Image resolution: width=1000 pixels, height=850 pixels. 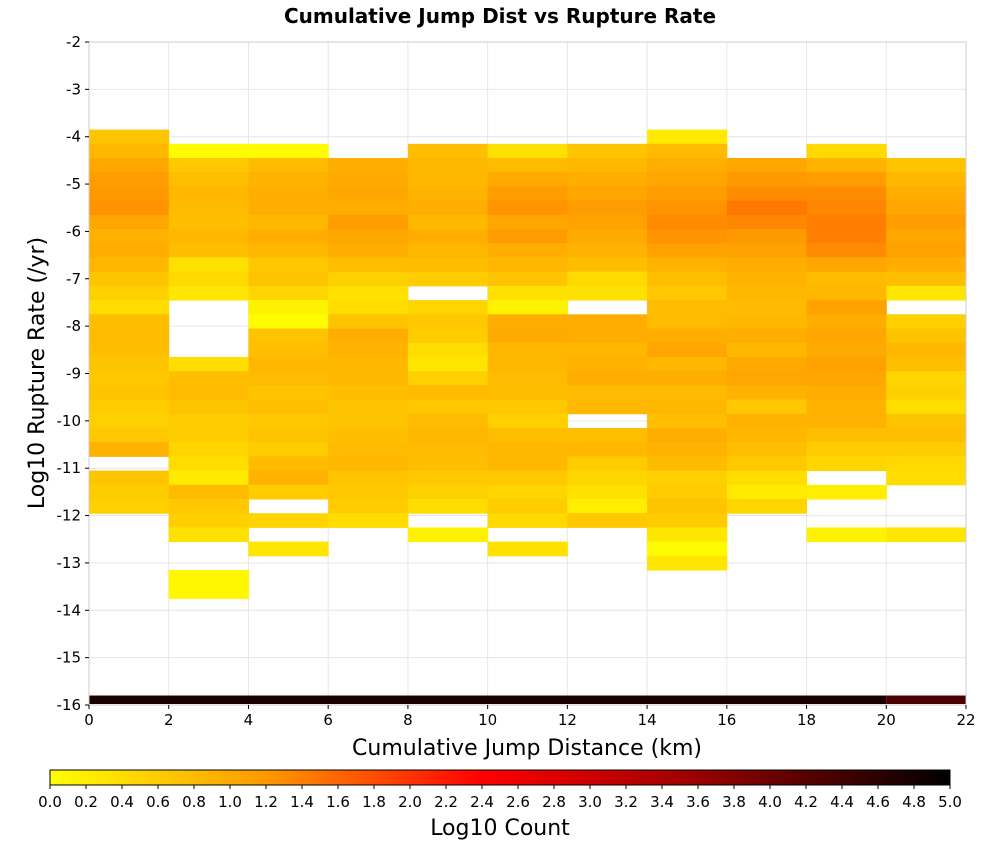 What do you see at coordinates (482, 802) in the screenshot?
I see `colorbar-tick-label: 2.4` at bounding box center [482, 802].